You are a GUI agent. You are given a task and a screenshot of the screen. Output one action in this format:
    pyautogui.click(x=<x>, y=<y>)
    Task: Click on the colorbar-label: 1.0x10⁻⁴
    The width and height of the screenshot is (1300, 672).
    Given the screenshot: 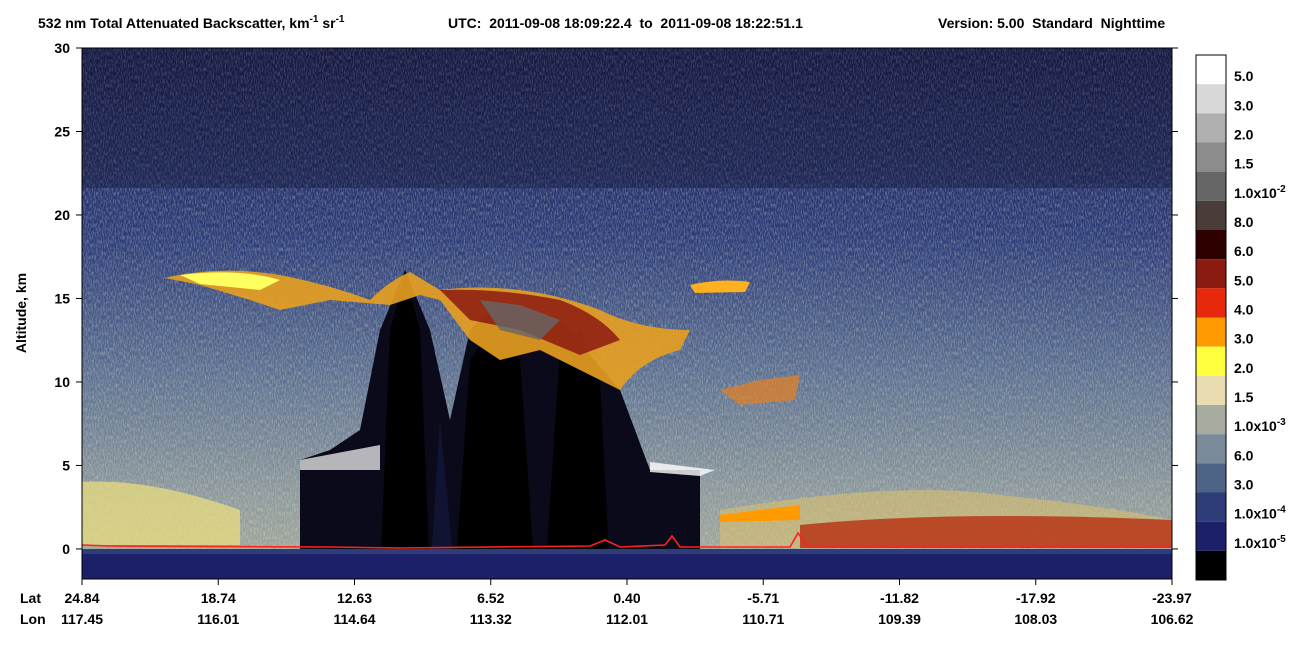 What is the action you would take?
    pyautogui.click(x=1260, y=513)
    